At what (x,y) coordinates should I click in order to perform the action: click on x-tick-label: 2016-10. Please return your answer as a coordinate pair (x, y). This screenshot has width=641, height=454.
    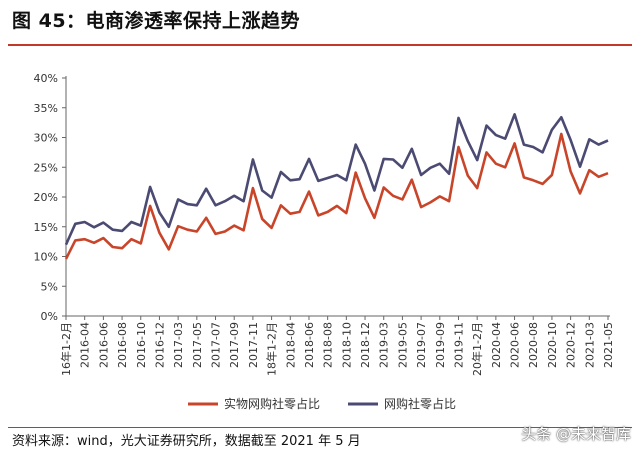
    Looking at the image, I should click on (141, 345).